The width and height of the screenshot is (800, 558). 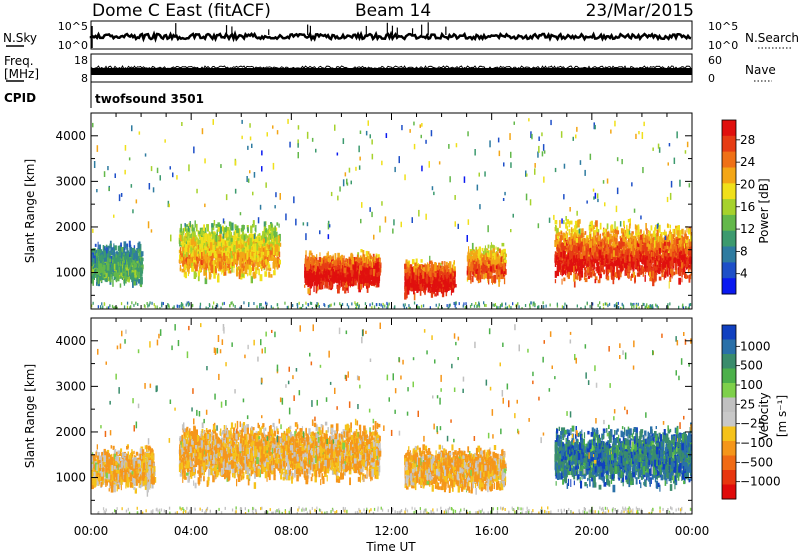 I want to click on nave-tick-top: 60, so click(x=715, y=60).